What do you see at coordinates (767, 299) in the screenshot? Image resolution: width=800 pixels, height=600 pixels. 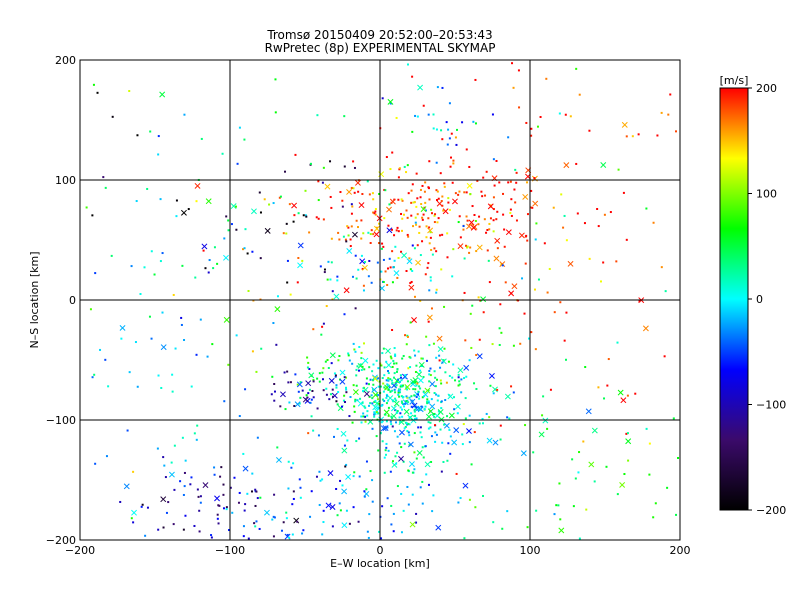 I see `colorbar-ticks: −200 −100 0 100 200` at bounding box center [767, 299].